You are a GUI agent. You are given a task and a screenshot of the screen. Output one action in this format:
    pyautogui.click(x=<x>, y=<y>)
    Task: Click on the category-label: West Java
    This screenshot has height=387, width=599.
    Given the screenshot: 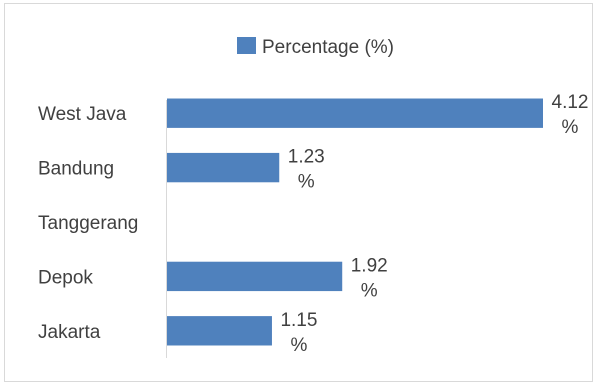 What is the action you would take?
    pyautogui.click(x=82, y=114)
    